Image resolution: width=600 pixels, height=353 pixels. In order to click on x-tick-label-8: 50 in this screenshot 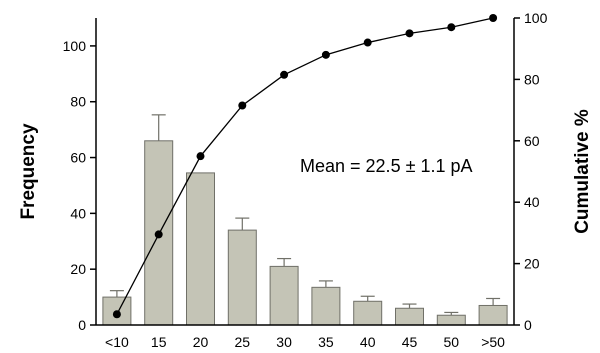, I will do `click(452, 342)`.